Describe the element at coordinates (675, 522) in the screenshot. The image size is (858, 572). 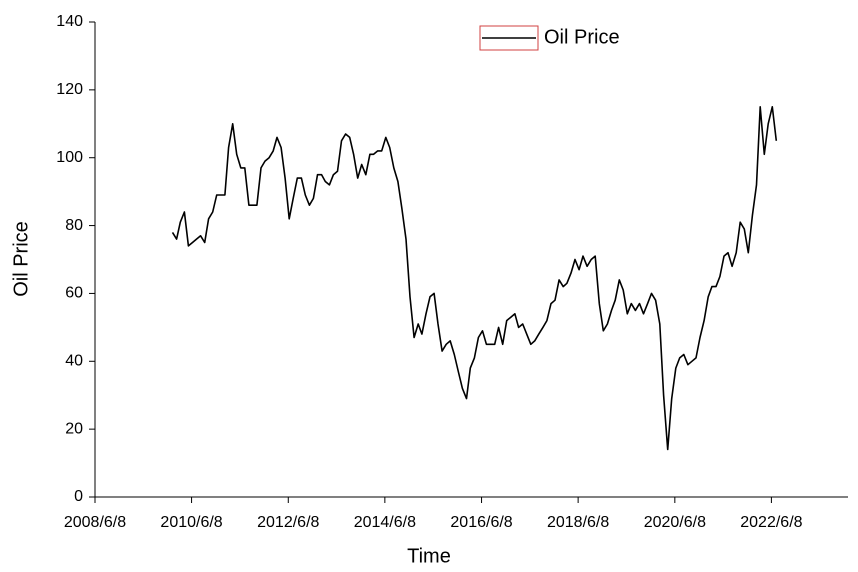
I see `x-tick-label: 2020/6/8` at that location.